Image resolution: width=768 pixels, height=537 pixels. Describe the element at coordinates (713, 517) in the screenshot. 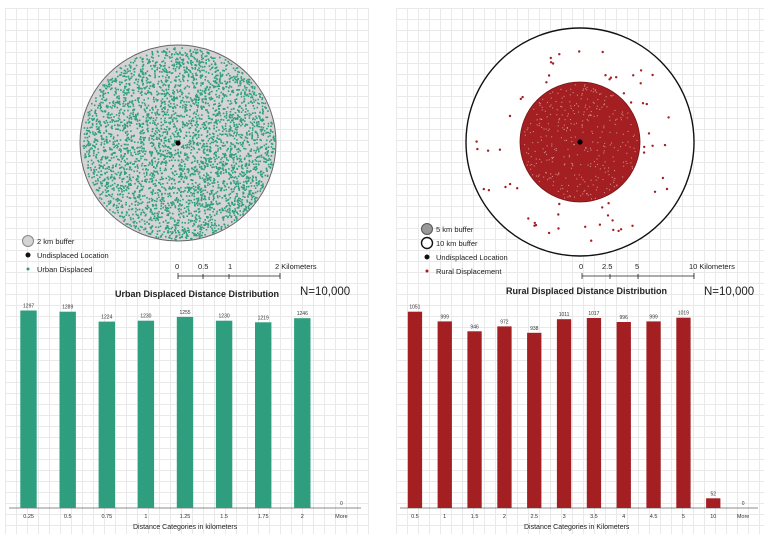

I see `x-tick-label: 10` at that location.